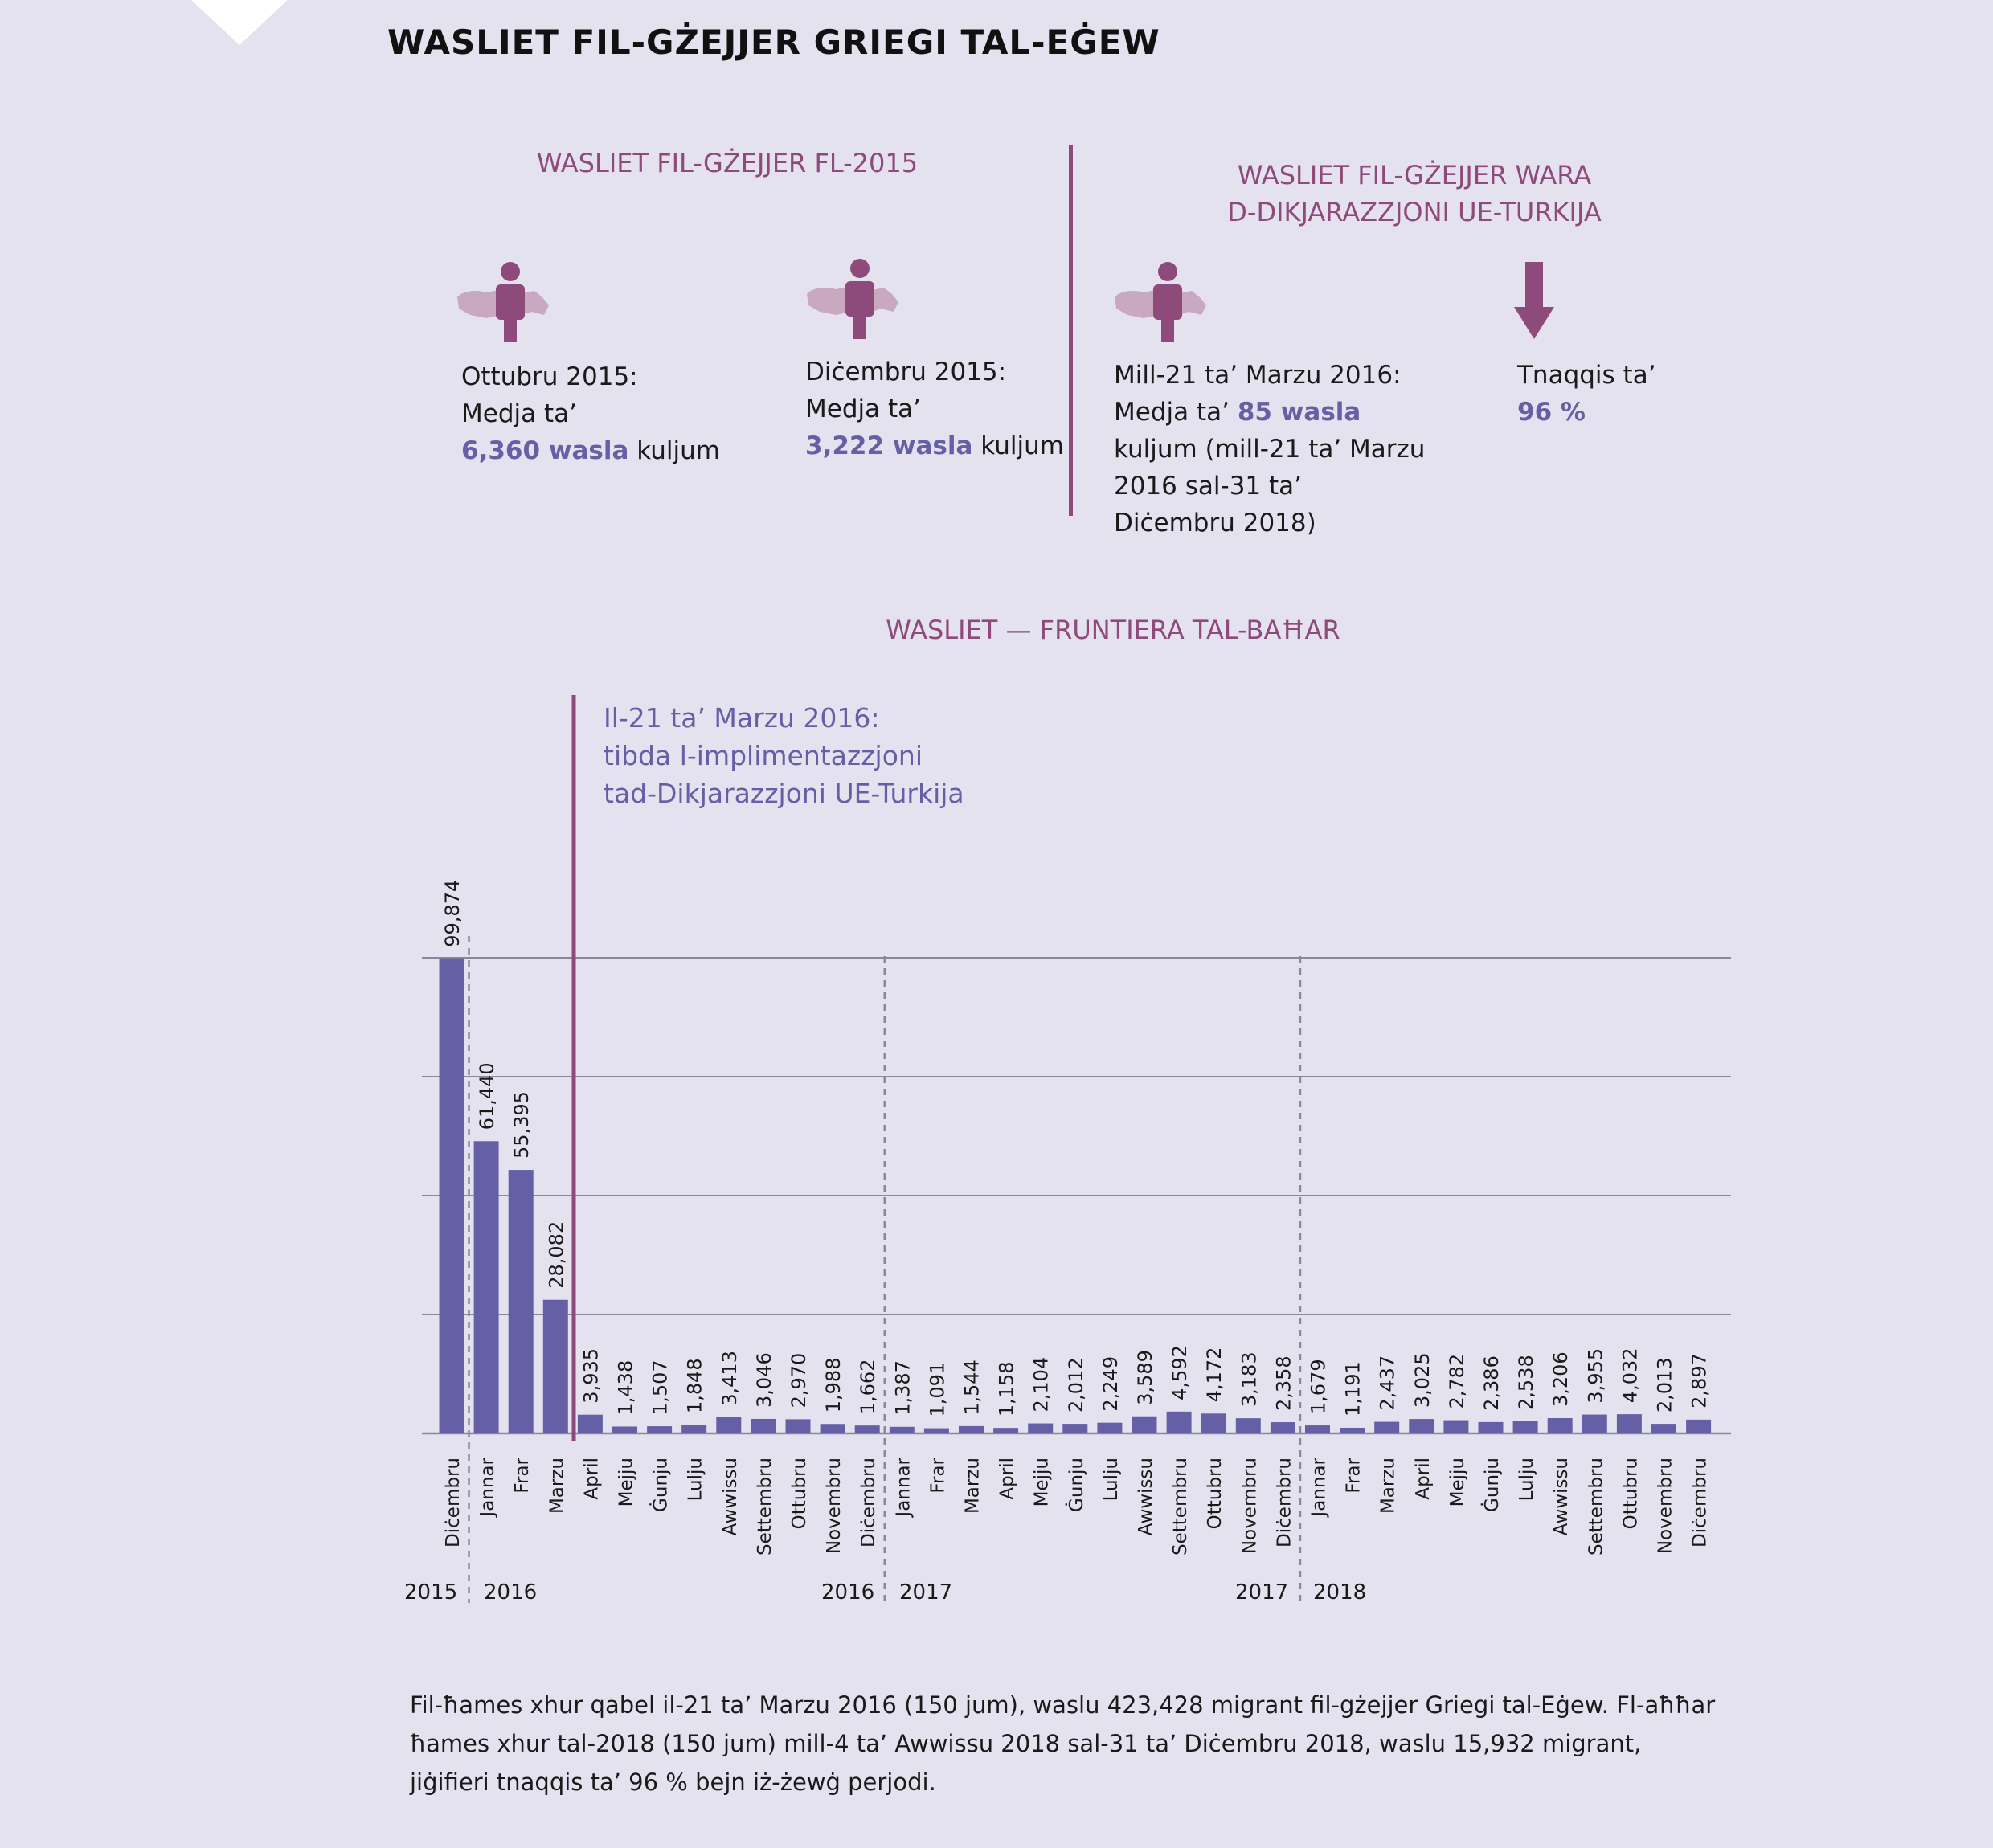 The height and width of the screenshot is (1848, 1993). Describe the element at coordinates (1179, 1372) in the screenshot. I see `value-label: 4,592` at that location.